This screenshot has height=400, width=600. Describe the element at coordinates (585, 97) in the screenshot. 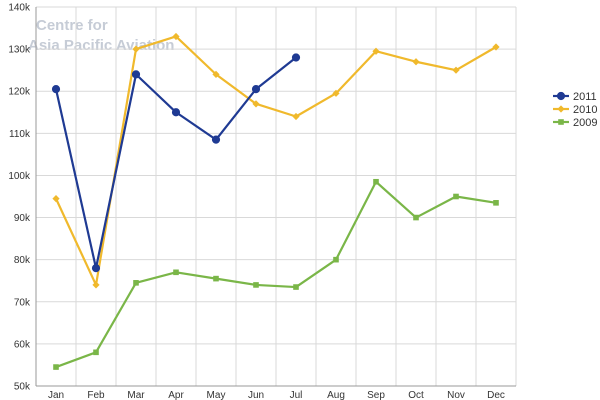

I see `legend-label: 2011` at that location.